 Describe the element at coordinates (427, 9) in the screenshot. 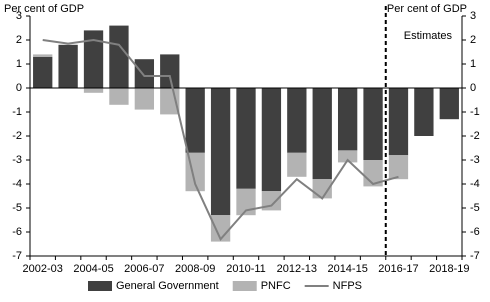

I see `y2-axis-label: Per cent of GDP` at that location.